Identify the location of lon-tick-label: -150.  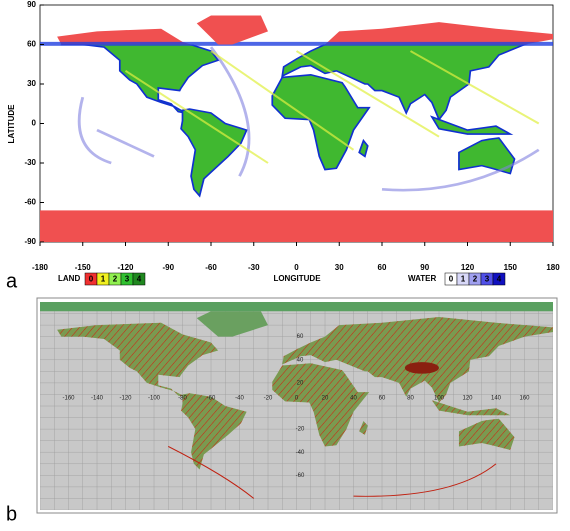
(83, 267).